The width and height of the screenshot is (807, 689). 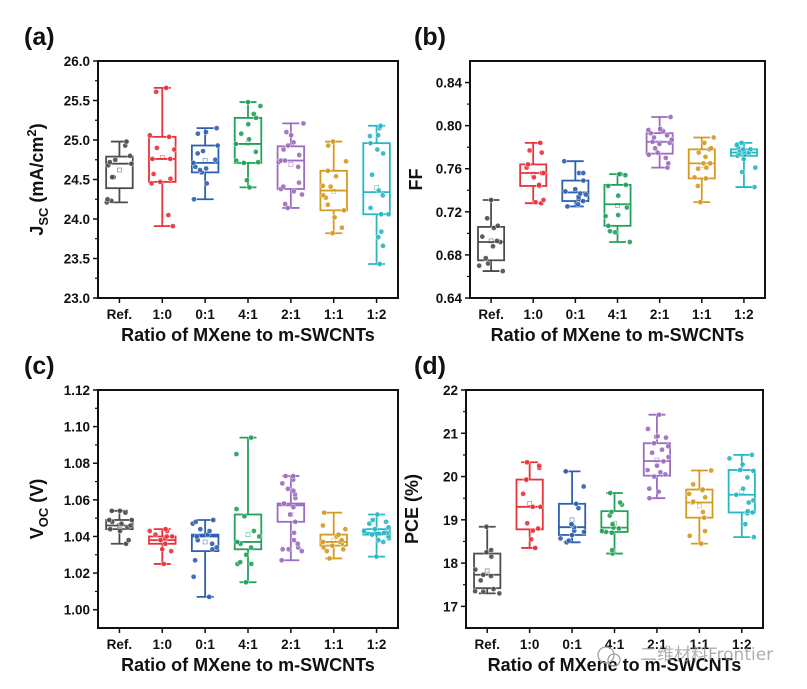 What do you see at coordinates (449, 212) in the screenshot?
I see `y-tick-label: 0.72` at bounding box center [449, 212].